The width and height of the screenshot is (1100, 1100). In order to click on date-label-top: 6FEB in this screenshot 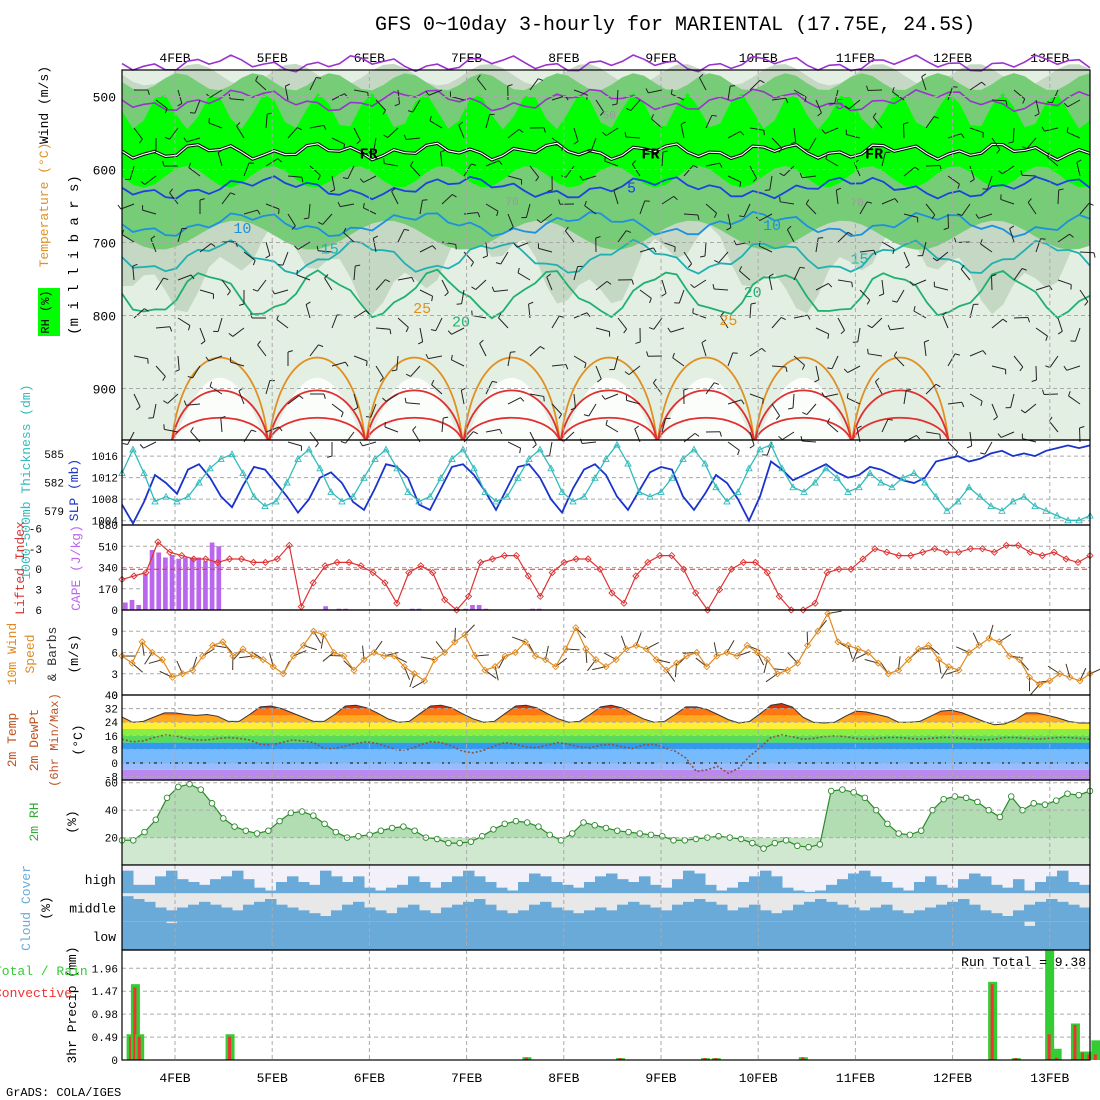, I will do `click(369, 58)`.